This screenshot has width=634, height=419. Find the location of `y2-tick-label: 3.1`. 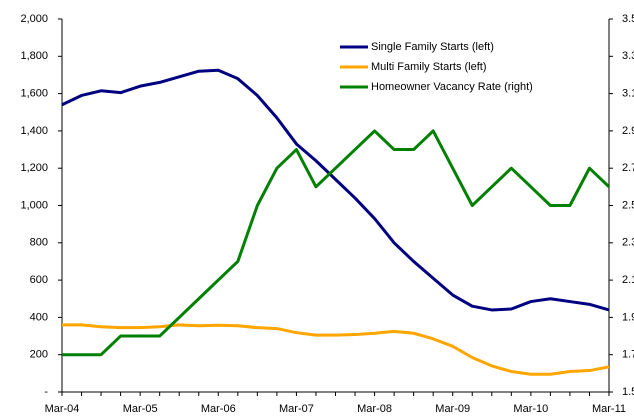

y2-tick-label: 3.1 is located at coordinates (628, 94).